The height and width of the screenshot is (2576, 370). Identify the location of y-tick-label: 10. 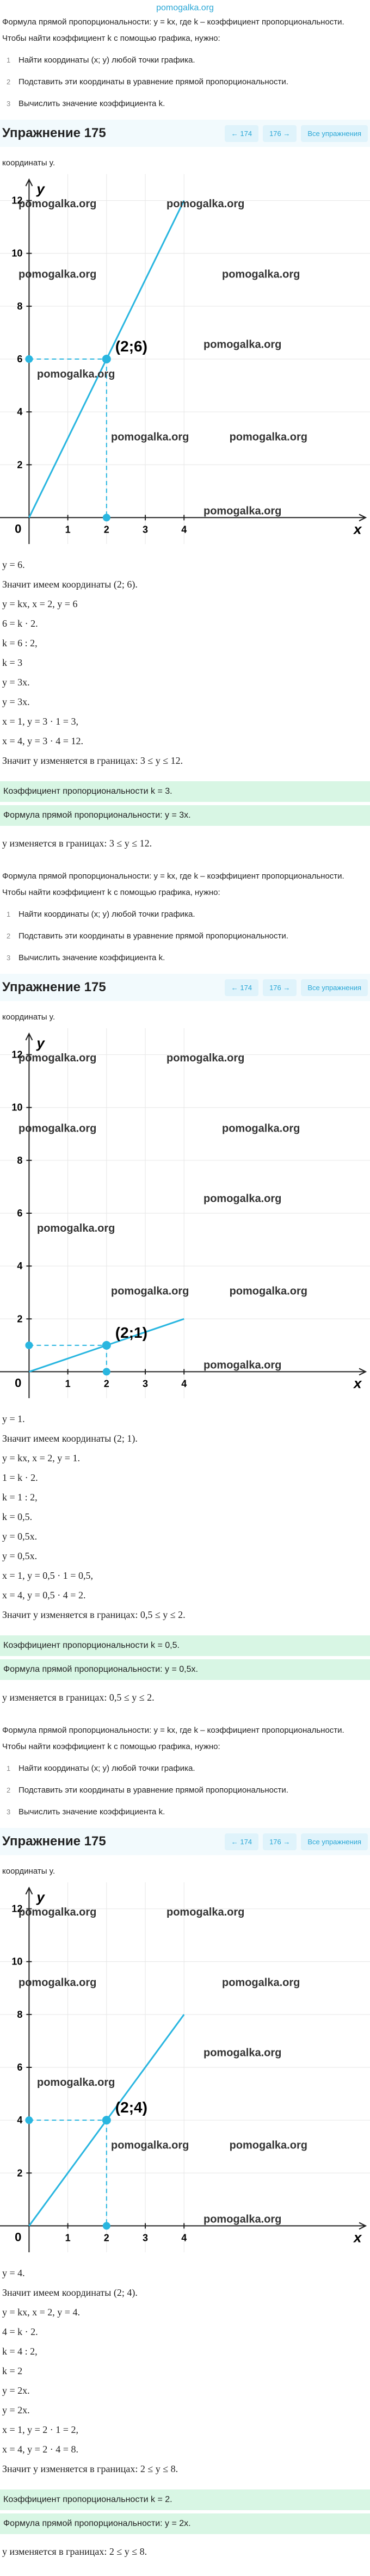
(16, 1962).